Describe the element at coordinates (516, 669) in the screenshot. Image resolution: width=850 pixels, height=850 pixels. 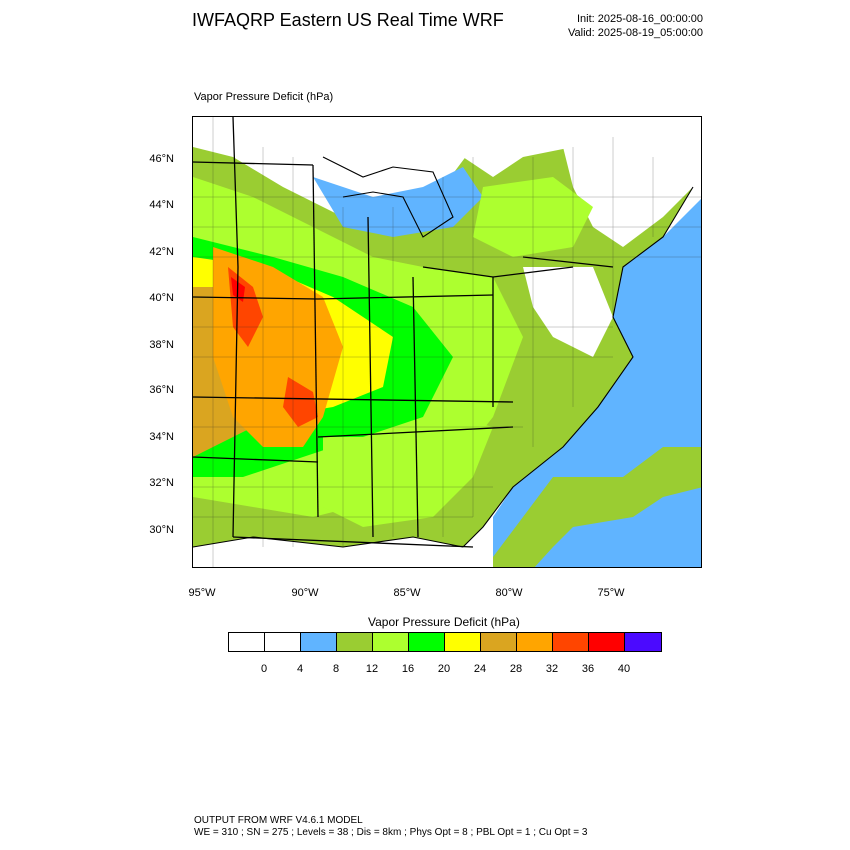
I see `colorbar-label: 28` at that location.